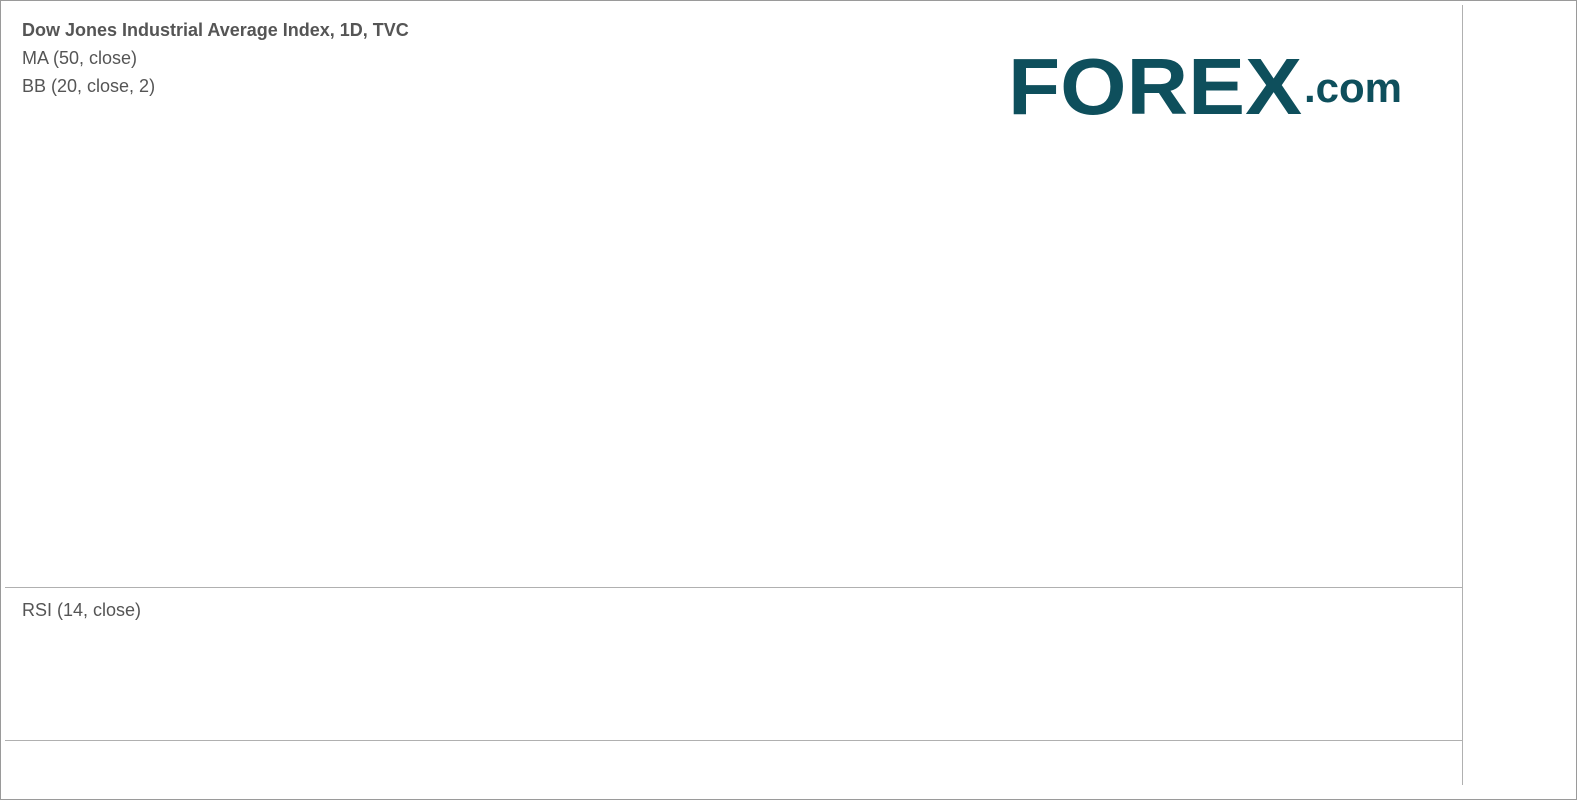 The width and height of the screenshot is (1579, 802). What do you see at coordinates (1353, 87) in the screenshot?
I see `logo-suffix: .com` at bounding box center [1353, 87].